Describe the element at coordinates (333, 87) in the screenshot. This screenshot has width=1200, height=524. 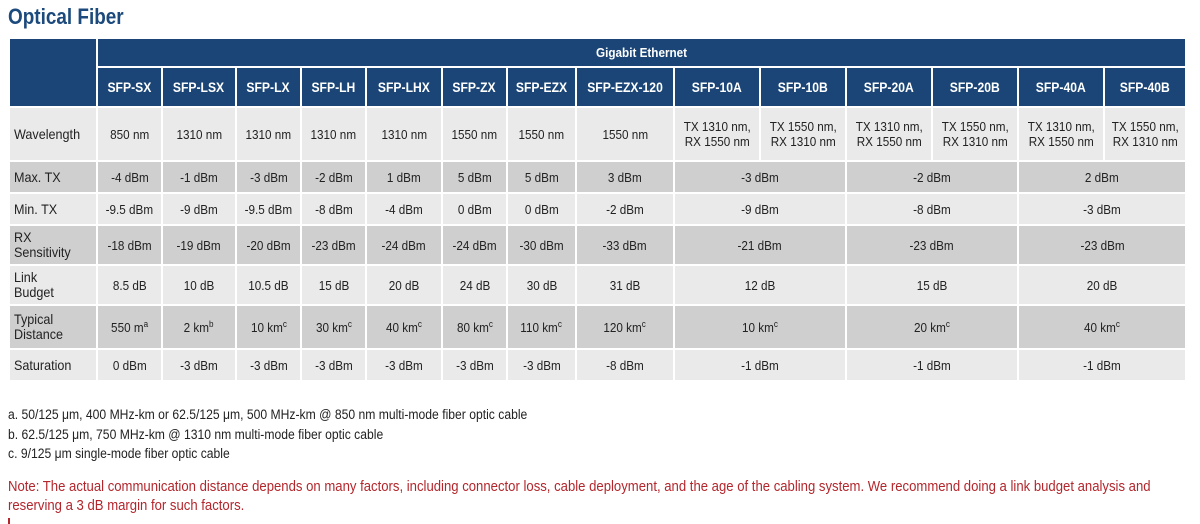
I see `column-header-sfp-lh: SFP-LH` at that location.